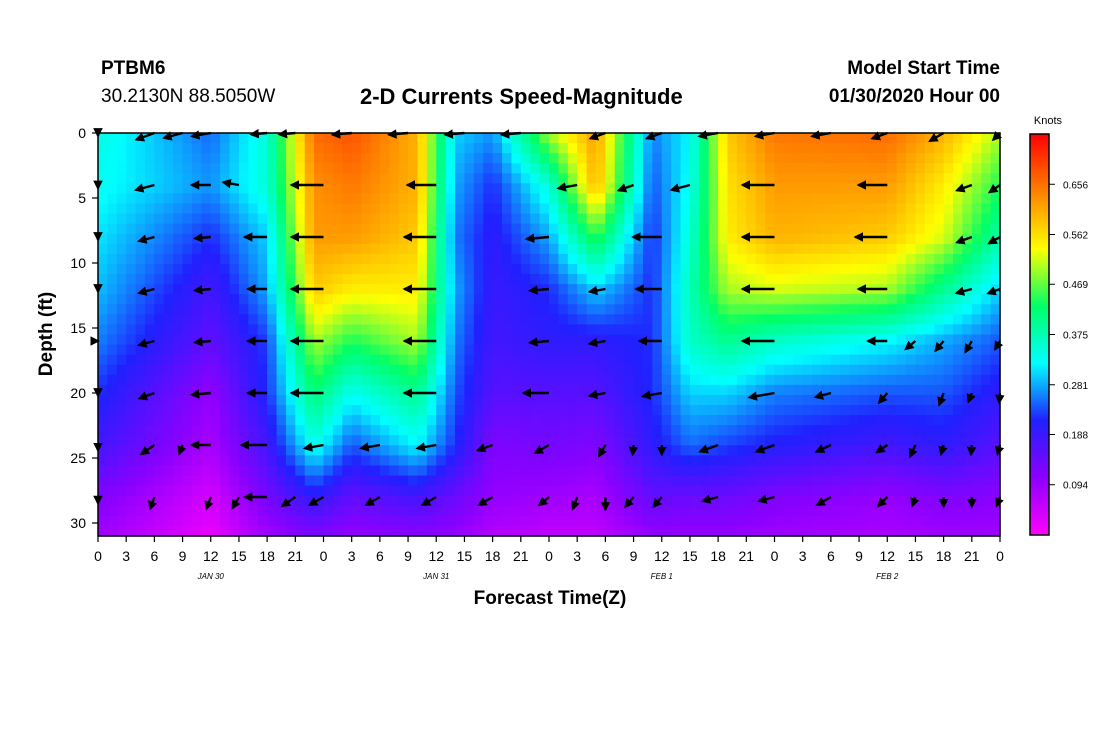  What do you see at coordinates (1000, 556) in the screenshot?
I see `x-tick-label: 0` at bounding box center [1000, 556].